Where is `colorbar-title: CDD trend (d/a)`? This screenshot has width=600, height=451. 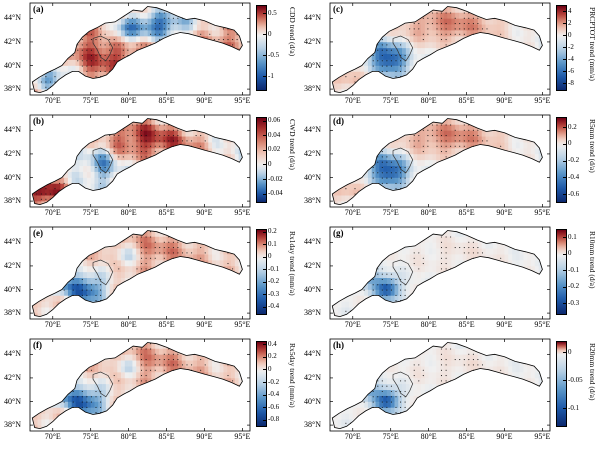
colorbar-title: CDD trend (d/a) is located at coordinates (292, 32).